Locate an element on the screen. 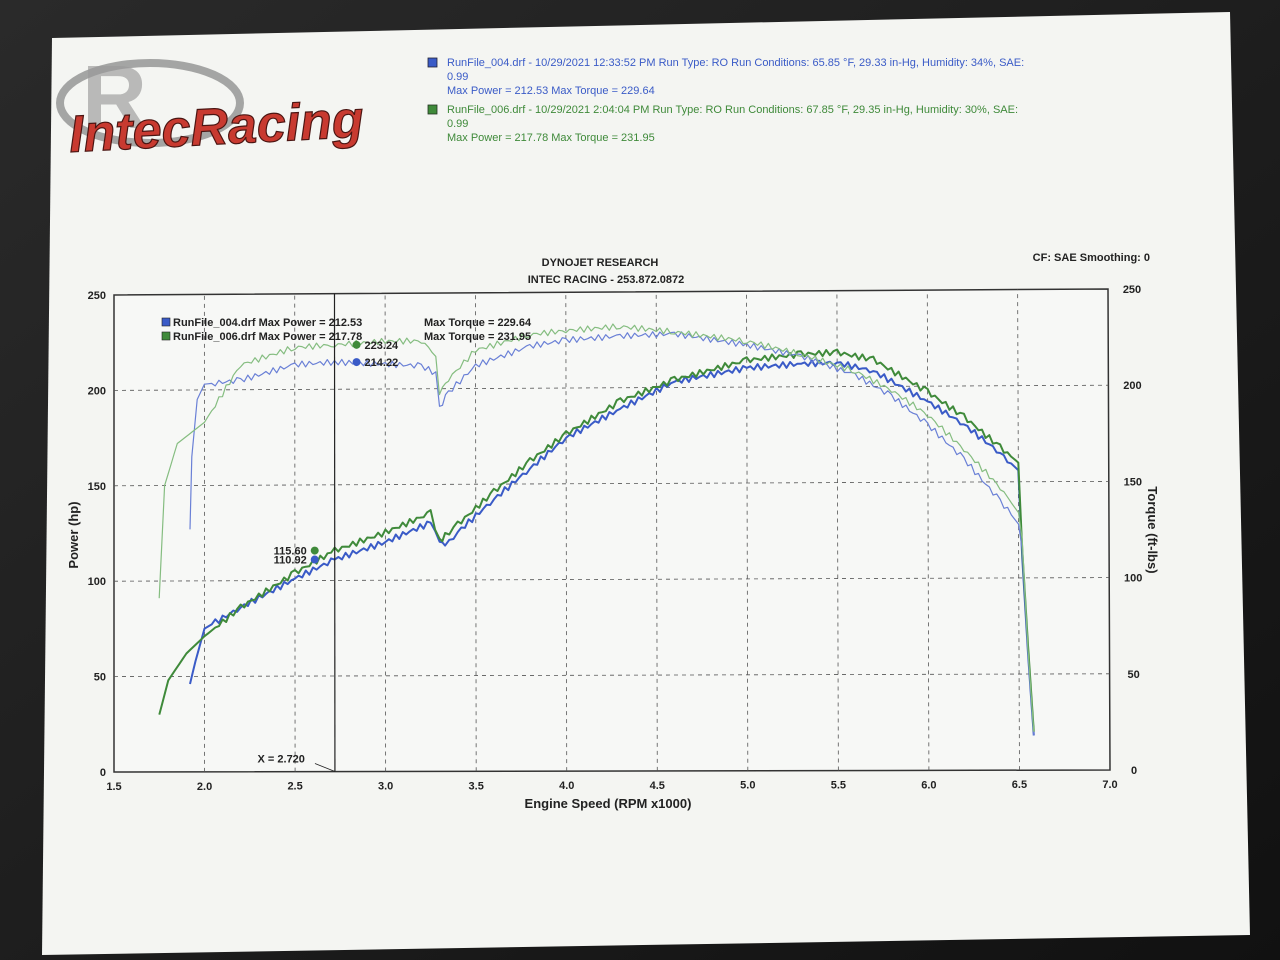 The image size is (1280, 960). run-006-swatch is located at coordinates (432, 109).